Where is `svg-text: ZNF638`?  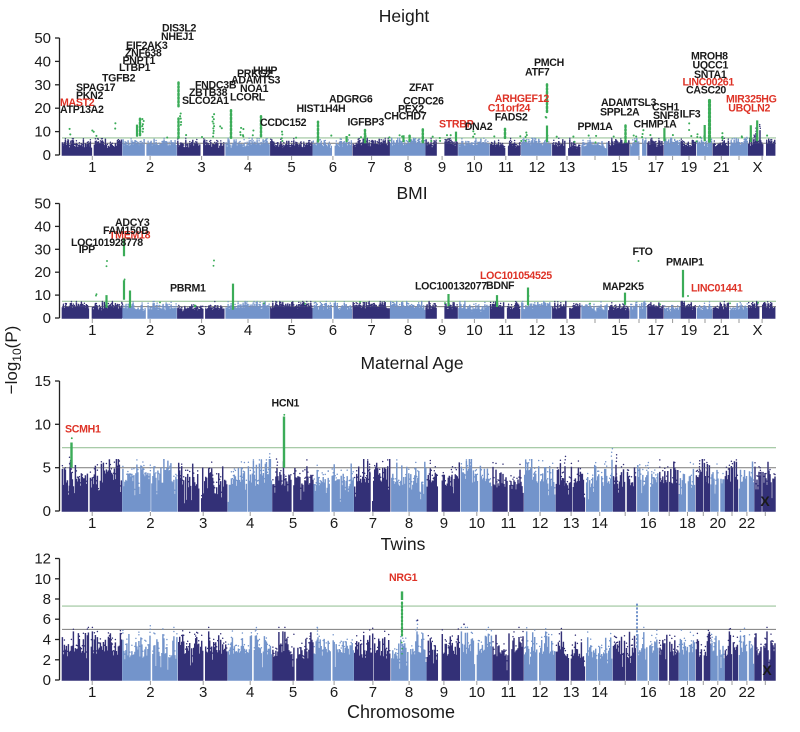
svg-text: ZNF638 is located at coordinates (143, 53).